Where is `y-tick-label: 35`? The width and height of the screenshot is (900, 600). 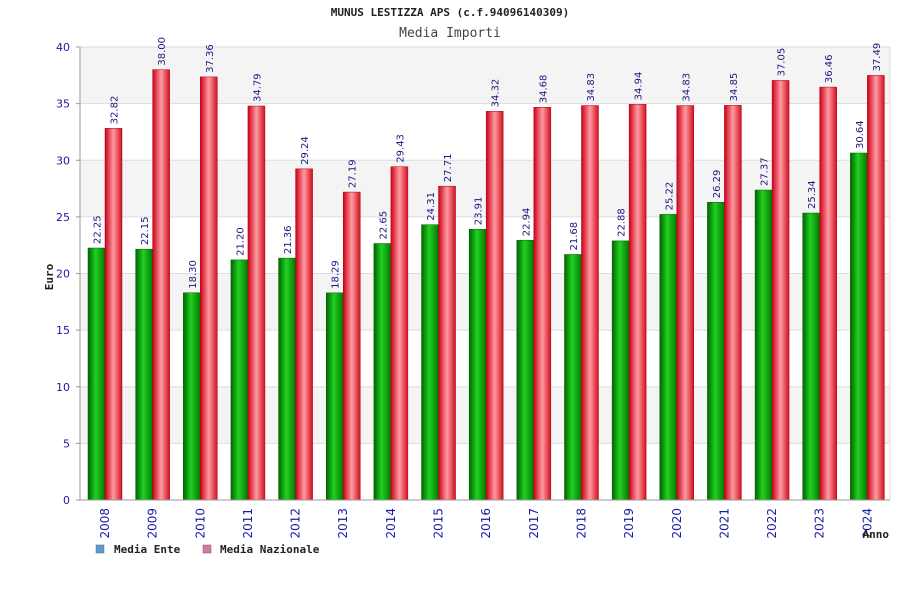
y-tick-label: 35 is located at coordinates (63, 104).